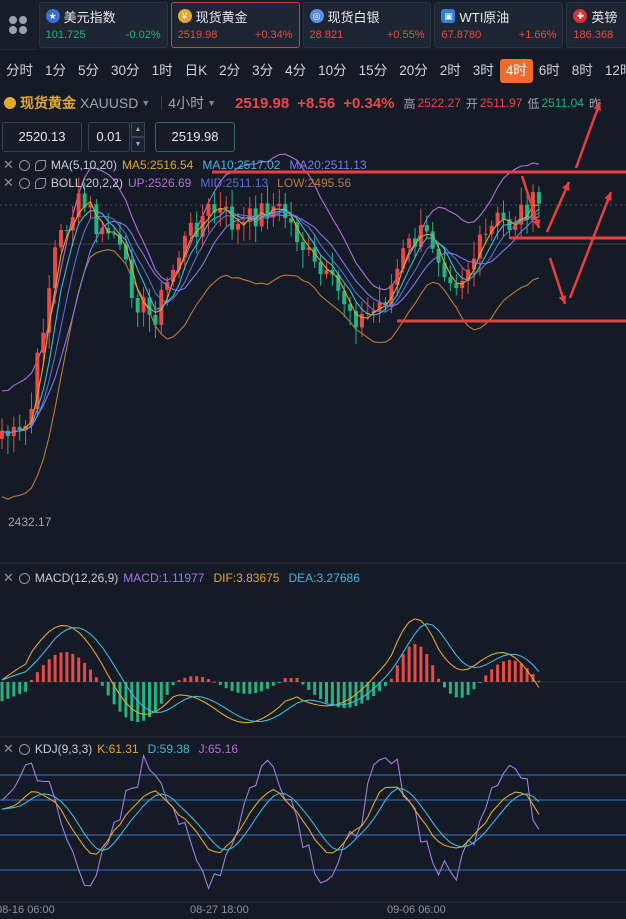 Image resolution: width=626 pixels, height=919 pixels. Describe the element at coordinates (230, 70) in the screenshot. I see `period-tab: 2分` at that location.